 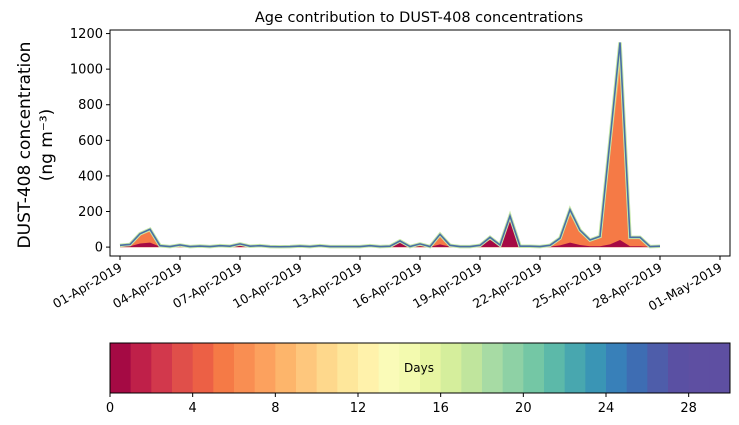 I want to click on colorbar-tick-label: 28, so click(x=688, y=408).